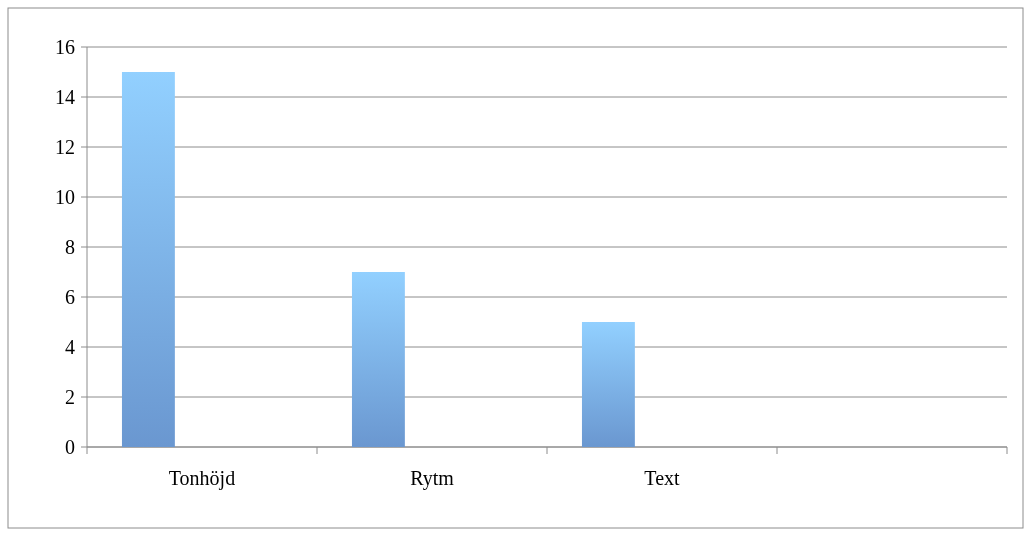  I want to click on y-tick-label: 16, so click(65, 47).